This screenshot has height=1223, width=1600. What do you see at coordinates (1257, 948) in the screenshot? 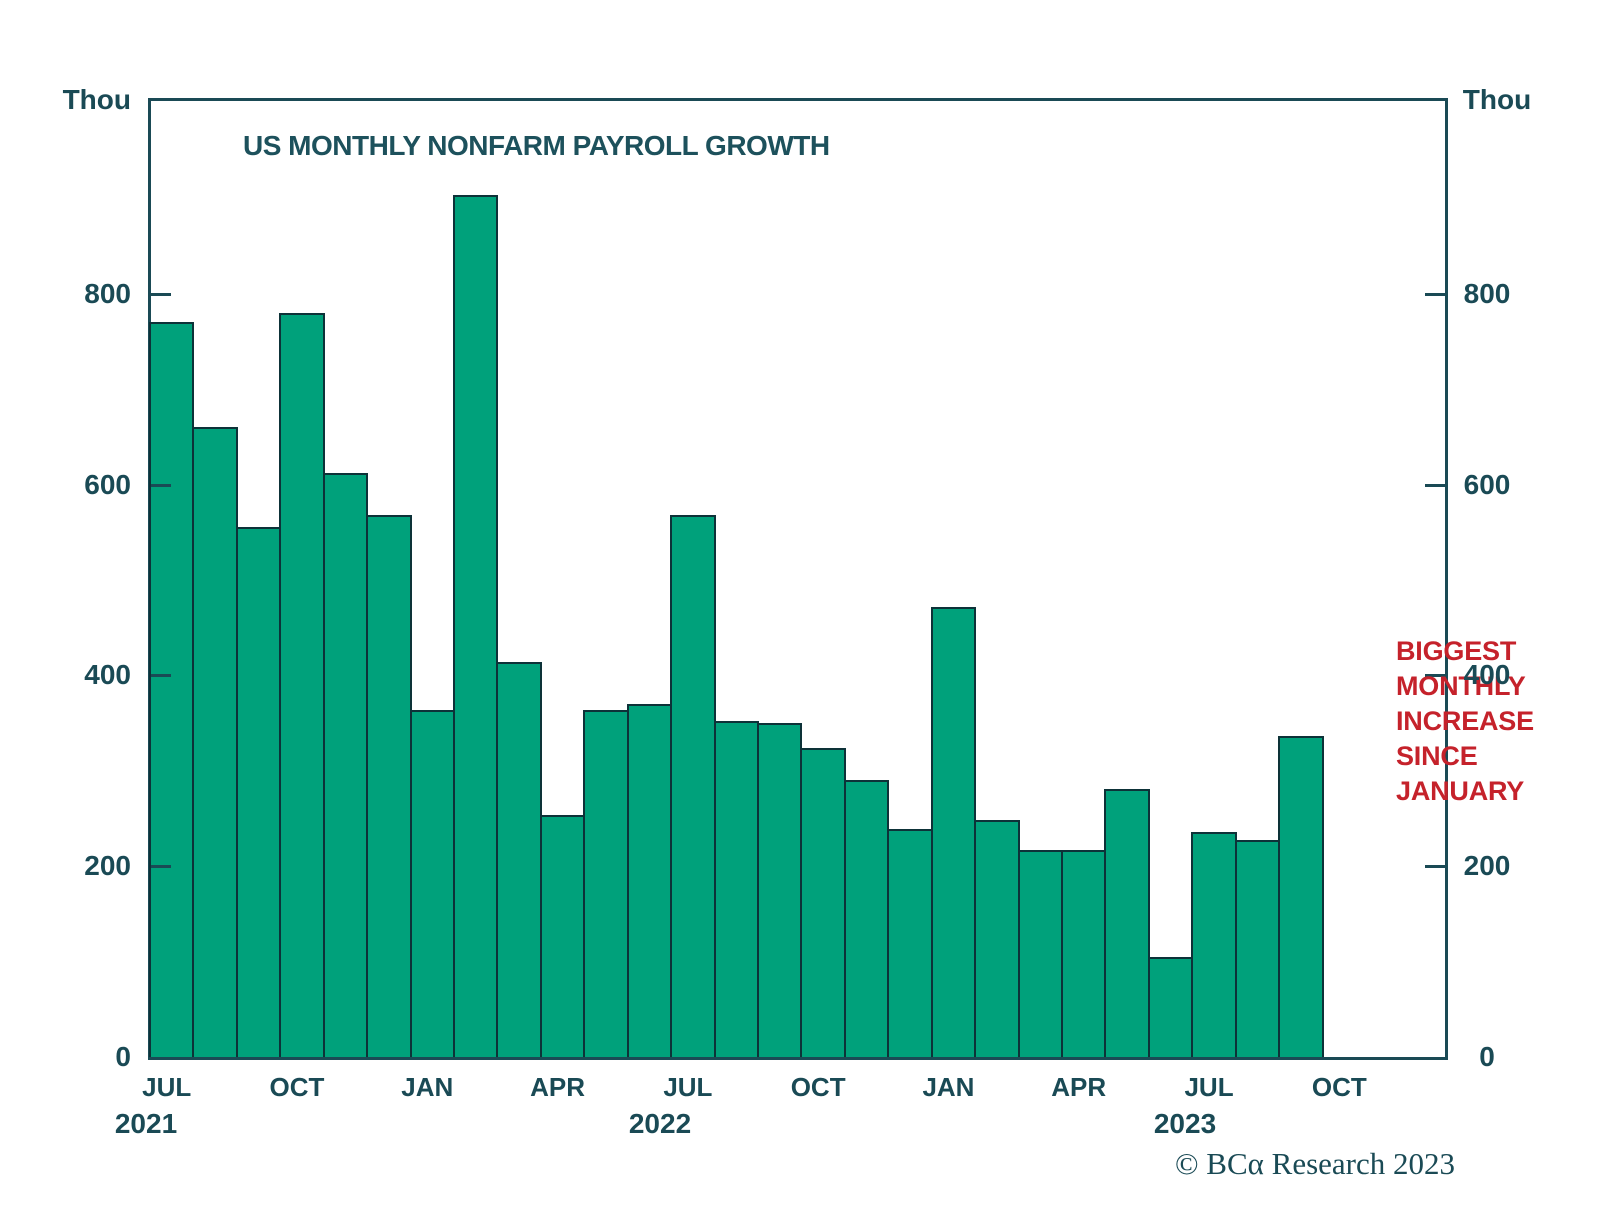
I see `bar-aug-2023` at bounding box center [1257, 948].